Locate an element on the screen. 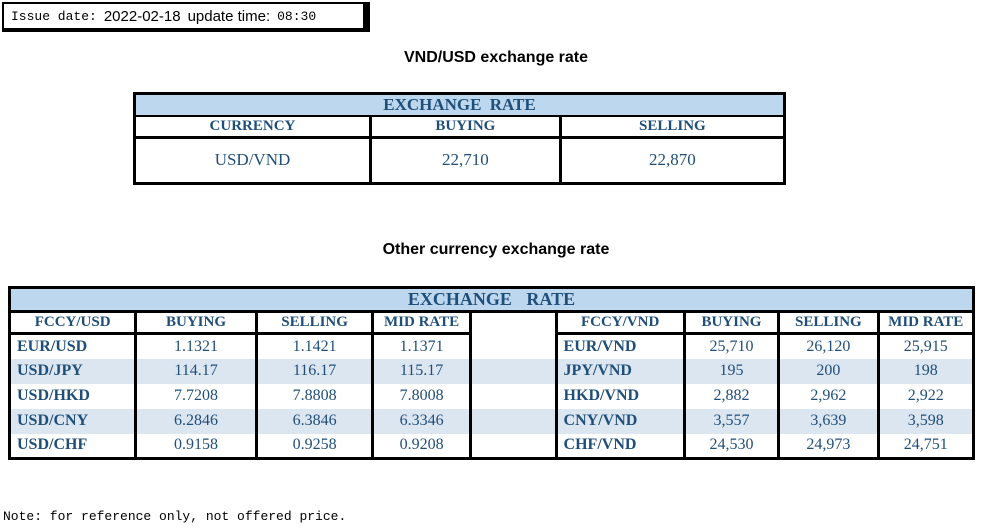 The width and height of the screenshot is (992, 531). header-cell: FCCY/USD is located at coordinates (72, 323).